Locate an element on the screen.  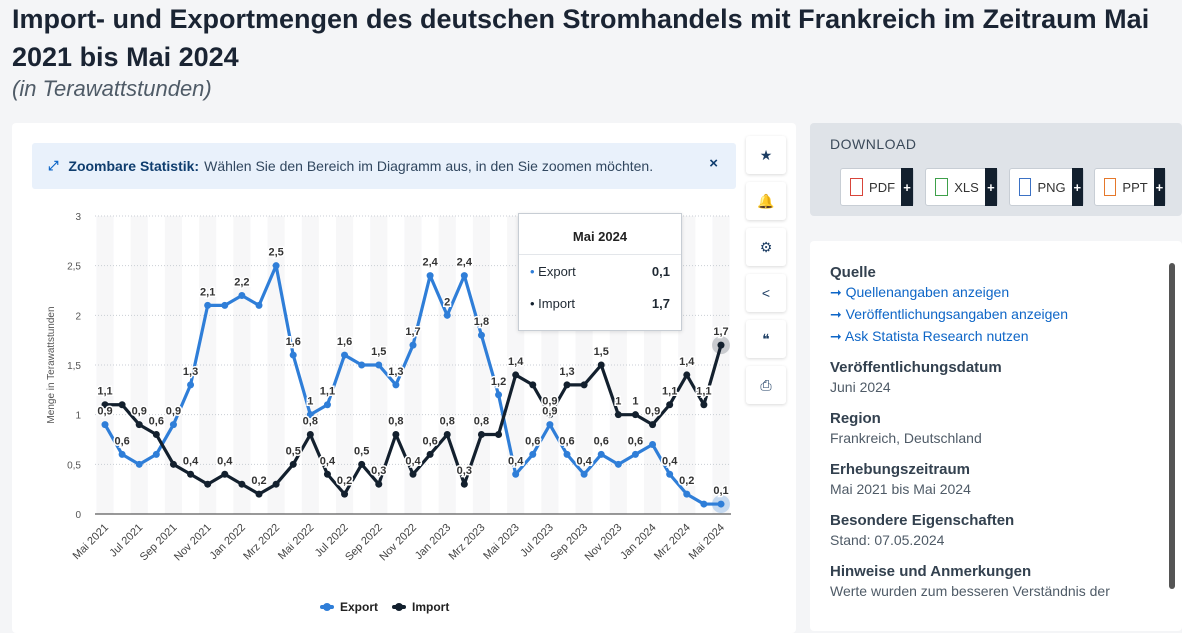
chart-tooltip: Mai 2024 • Export 0,1 • Import 1,7 is located at coordinates (600, 272).